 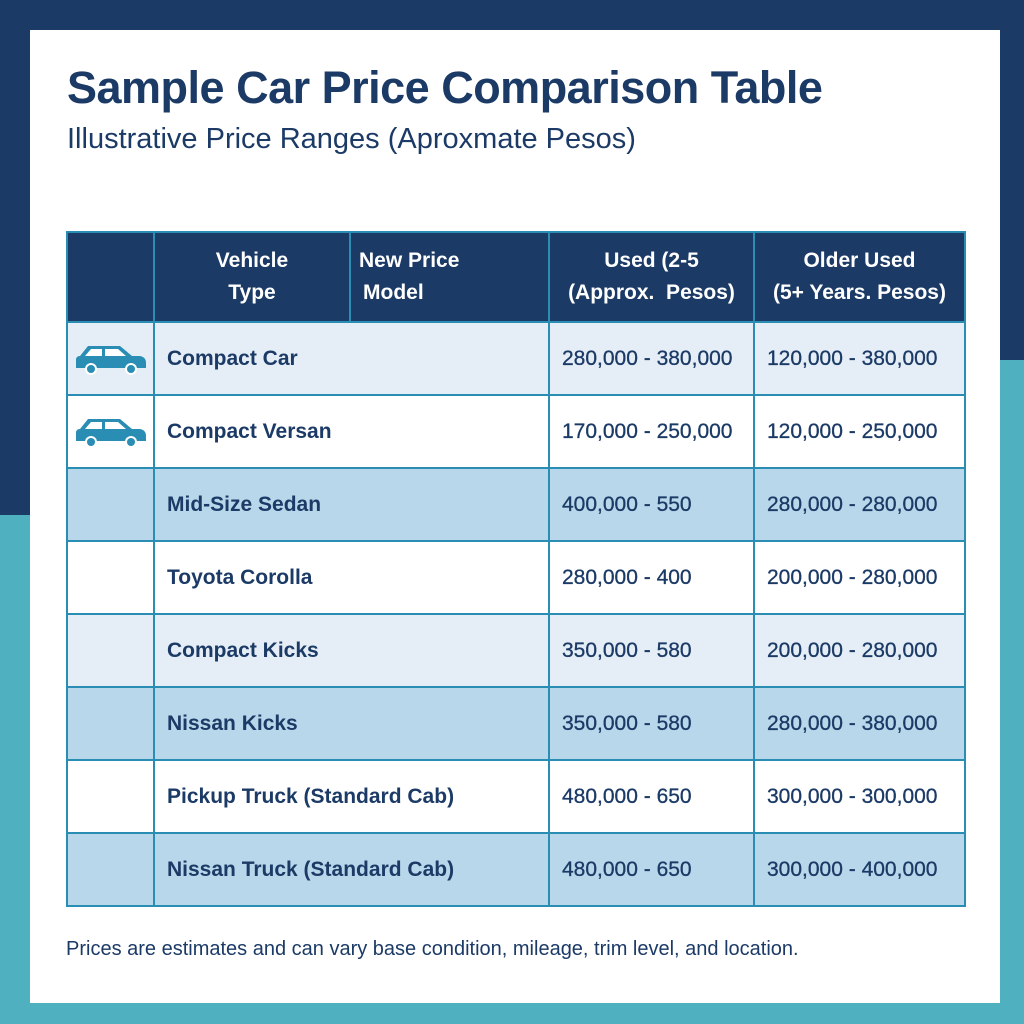 I want to click on used-price: 280,000 - 380,000, so click(x=651, y=358).